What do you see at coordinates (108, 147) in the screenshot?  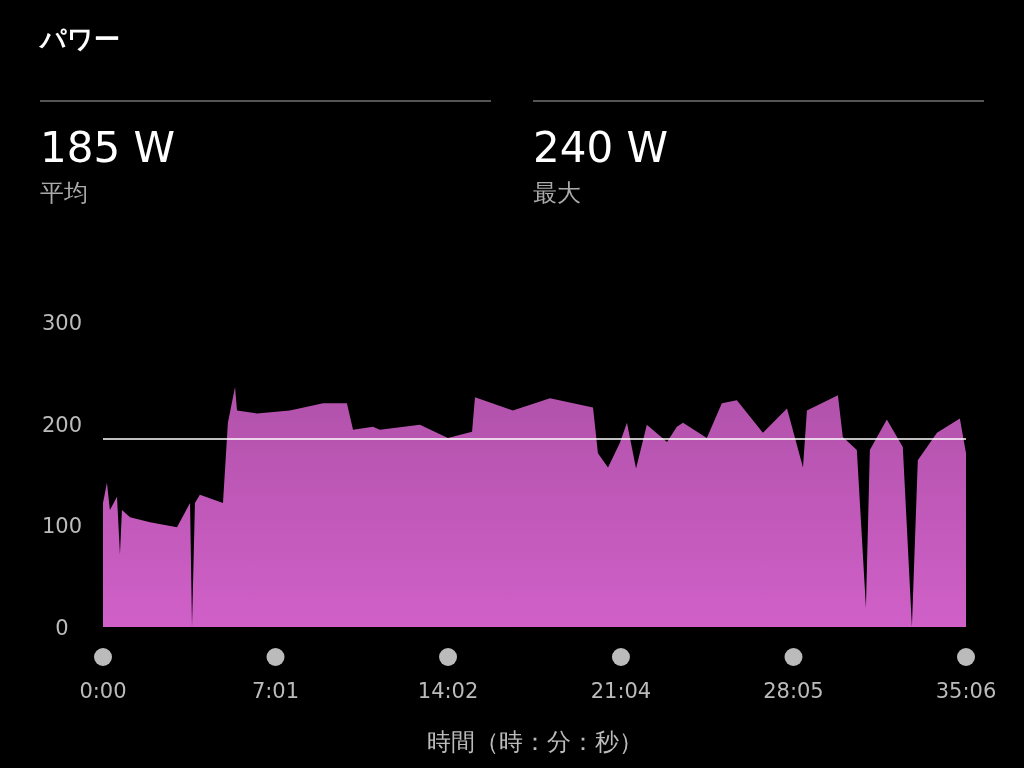 I see `text: 185 W` at bounding box center [108, 147].